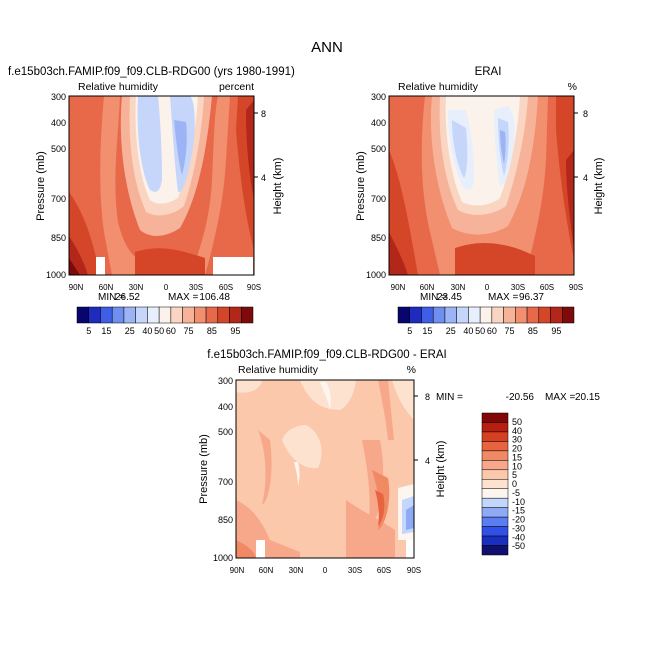  Describe the element at coordinates (587, 397) in the screenshot. I see `max-value: 20.15` at that location.